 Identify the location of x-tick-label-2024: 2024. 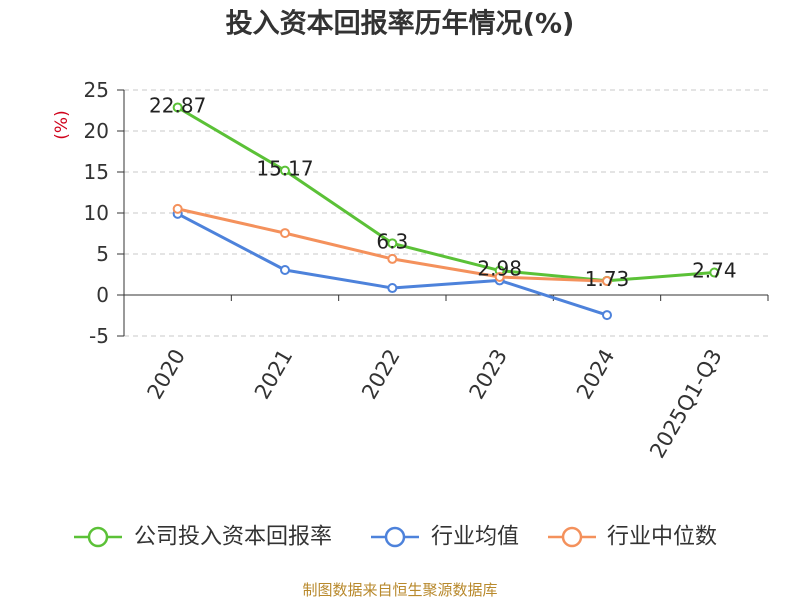
(596, 374).